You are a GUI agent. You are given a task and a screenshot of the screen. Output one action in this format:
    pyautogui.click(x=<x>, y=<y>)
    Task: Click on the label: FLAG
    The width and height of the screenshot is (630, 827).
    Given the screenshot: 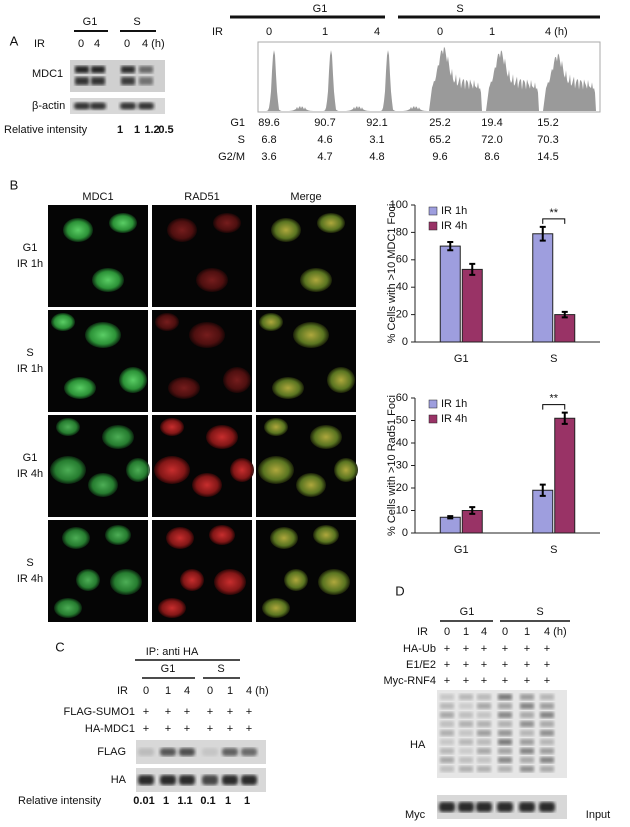 What is the action you would take?
    pyautogui.click(x=111, y=752)
    